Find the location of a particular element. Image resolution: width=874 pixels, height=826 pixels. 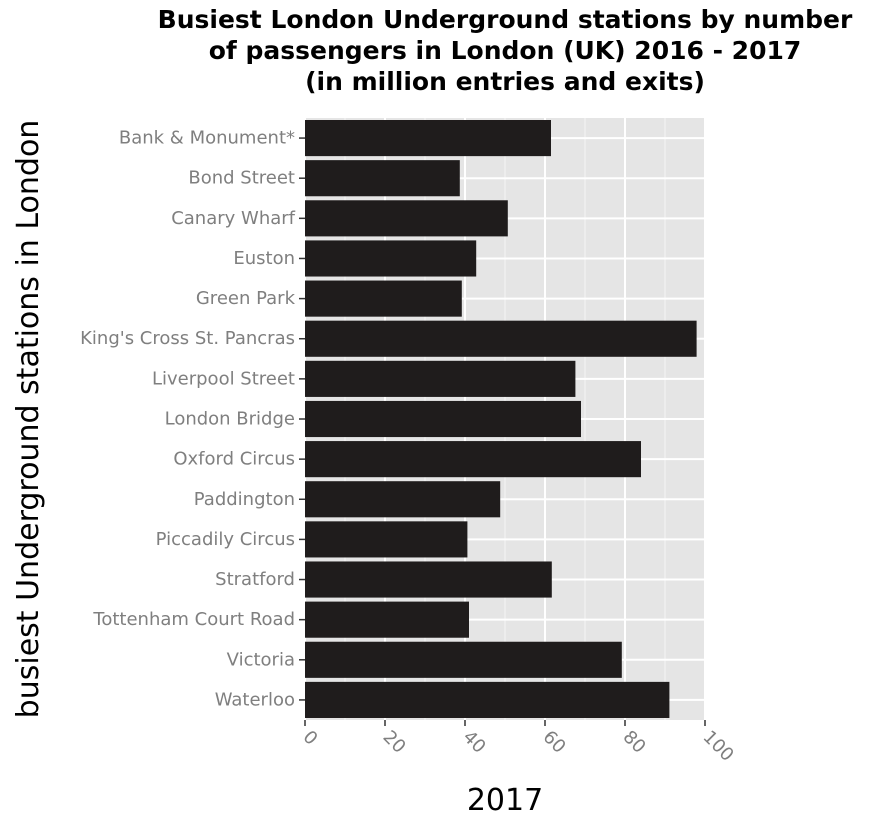

y-tick-label: London Bridge is located at coordinates (230, 419).